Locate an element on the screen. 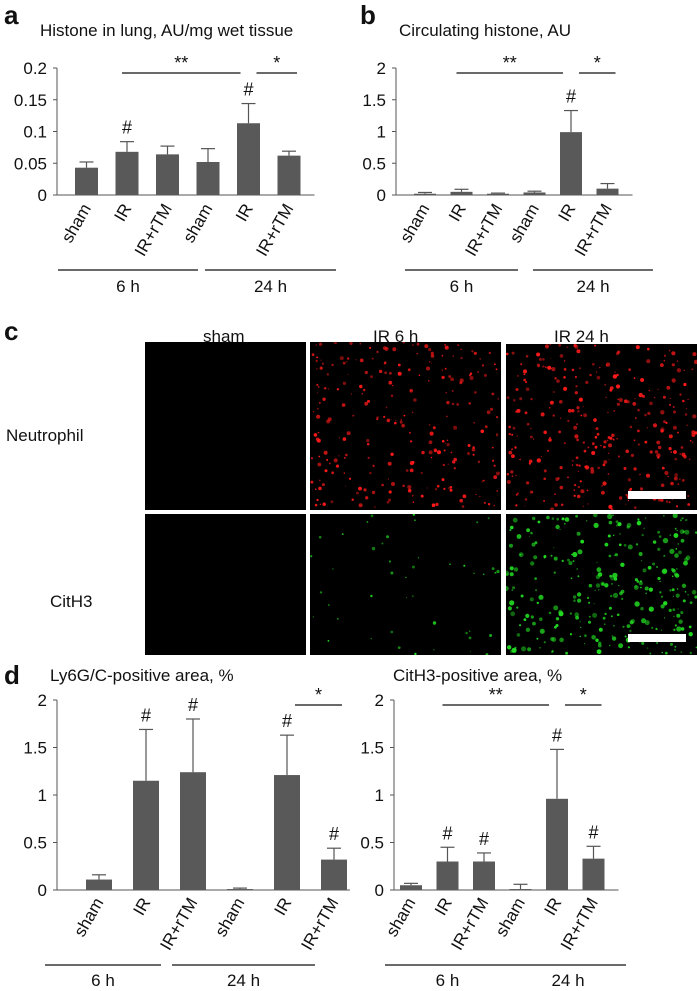 The image size is (697, 991). y-tick-label: 0 is located at coordinates (42, 890).